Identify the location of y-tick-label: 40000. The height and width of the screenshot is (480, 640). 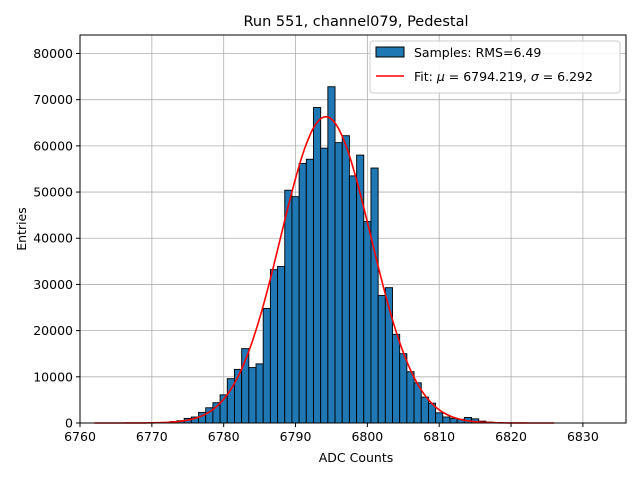
(53, 238).